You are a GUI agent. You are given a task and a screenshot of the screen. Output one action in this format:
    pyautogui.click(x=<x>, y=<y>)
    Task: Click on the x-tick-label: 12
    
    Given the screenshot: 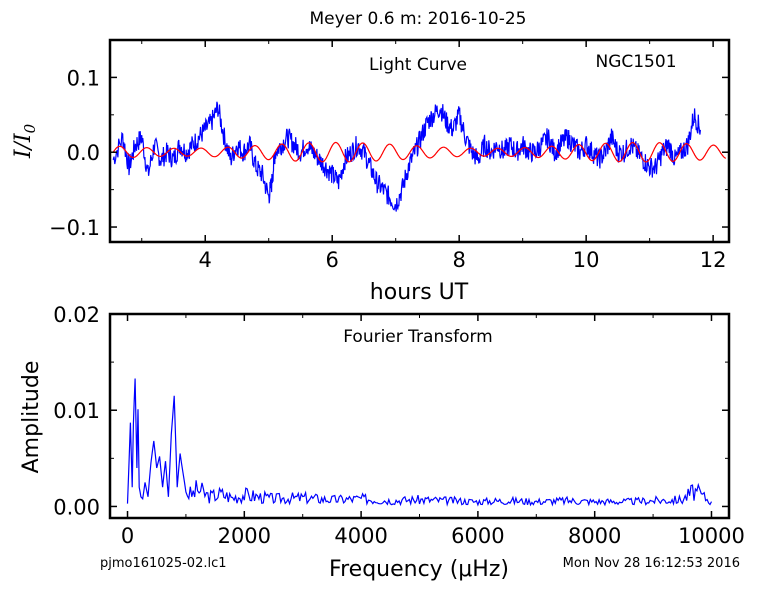 What is the action you would take?
    pyautogui.click(x=713, y=260)
    